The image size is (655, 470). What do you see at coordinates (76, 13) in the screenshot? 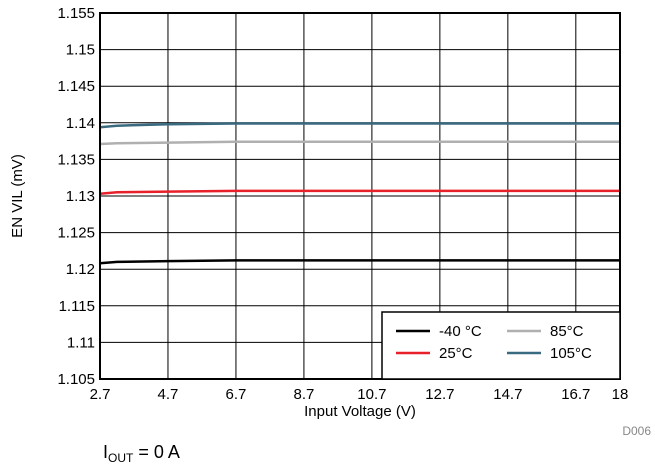
I see `y-tick-label: 1.155` at bounding box center [76, 13].